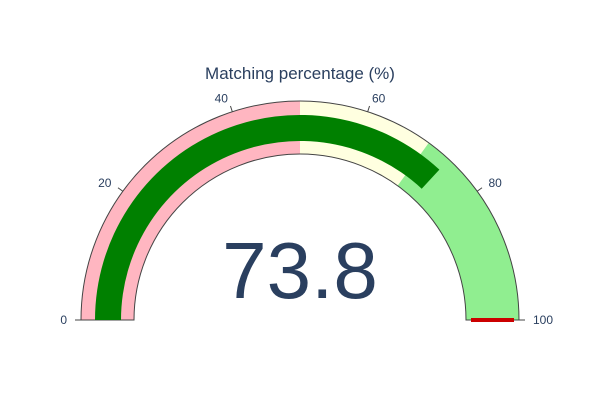 The width and height of the screenshot is (600, 400). What do you see at coordinates (222, 98) in the screenshot?
I see `gauge-tick-label: 40` at bounding box center [222, 98].